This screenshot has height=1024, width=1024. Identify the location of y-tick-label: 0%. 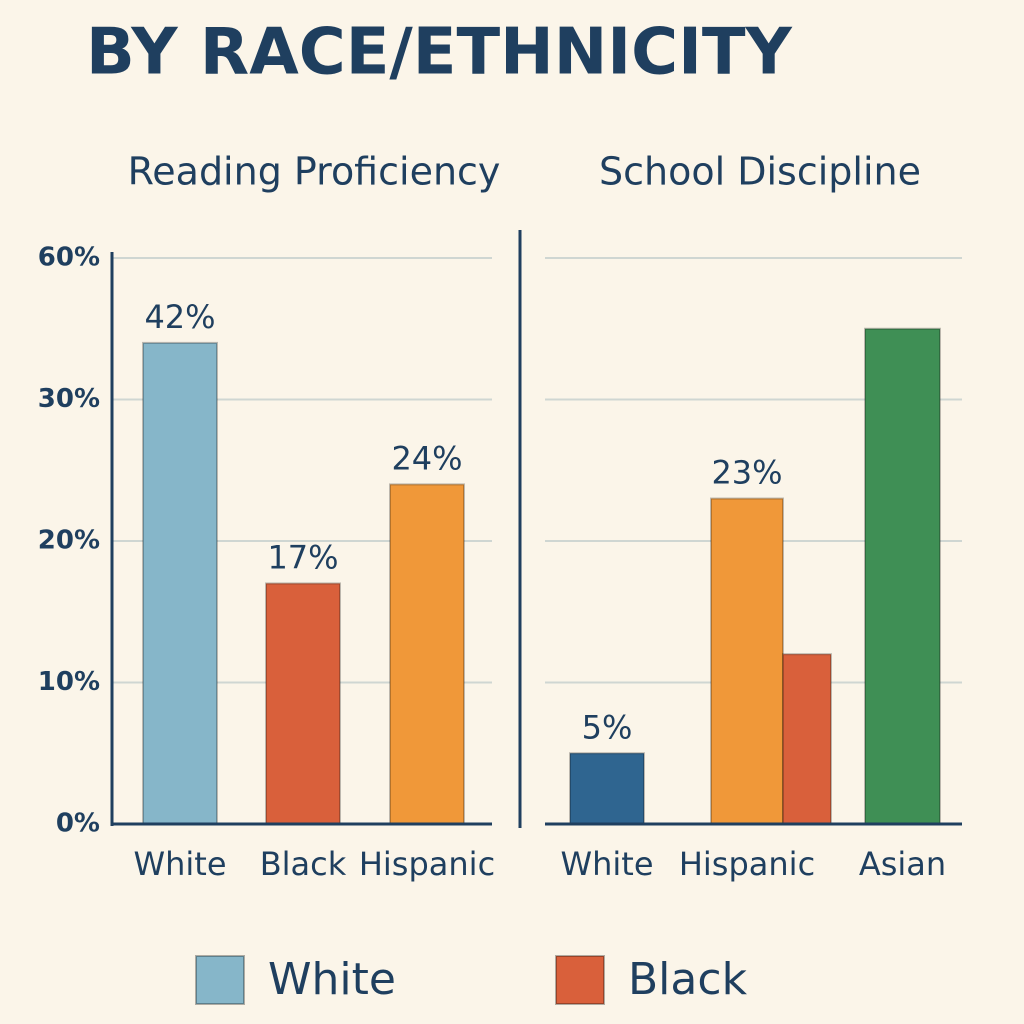
(78, 824).